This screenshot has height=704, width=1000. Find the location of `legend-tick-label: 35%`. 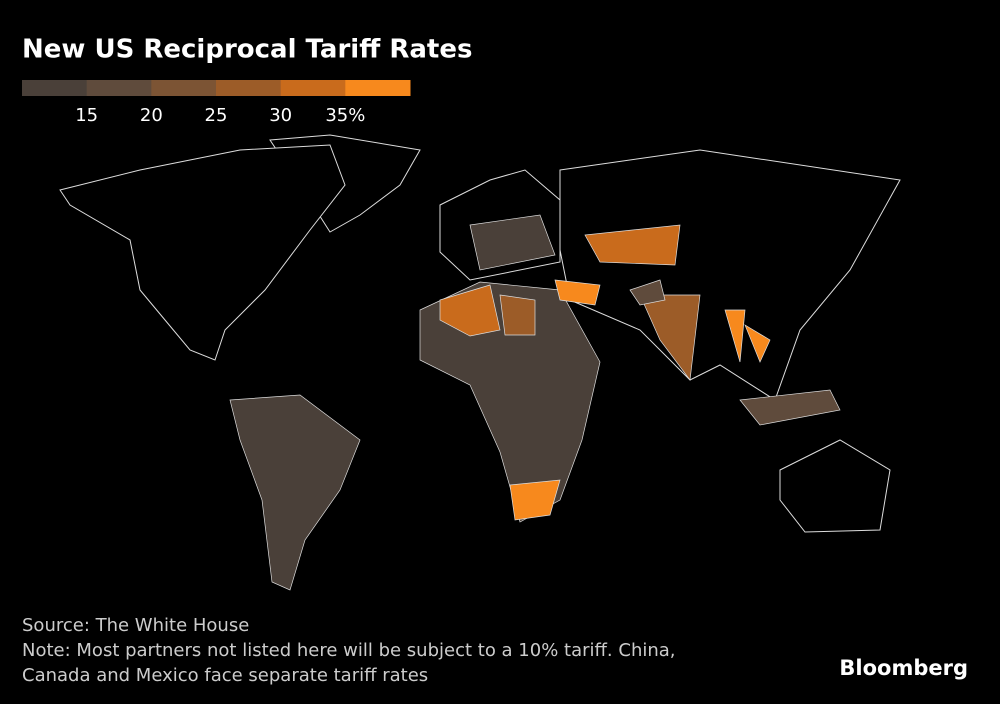

legend-tick-label: 35% is located at coordinates (345, 115).